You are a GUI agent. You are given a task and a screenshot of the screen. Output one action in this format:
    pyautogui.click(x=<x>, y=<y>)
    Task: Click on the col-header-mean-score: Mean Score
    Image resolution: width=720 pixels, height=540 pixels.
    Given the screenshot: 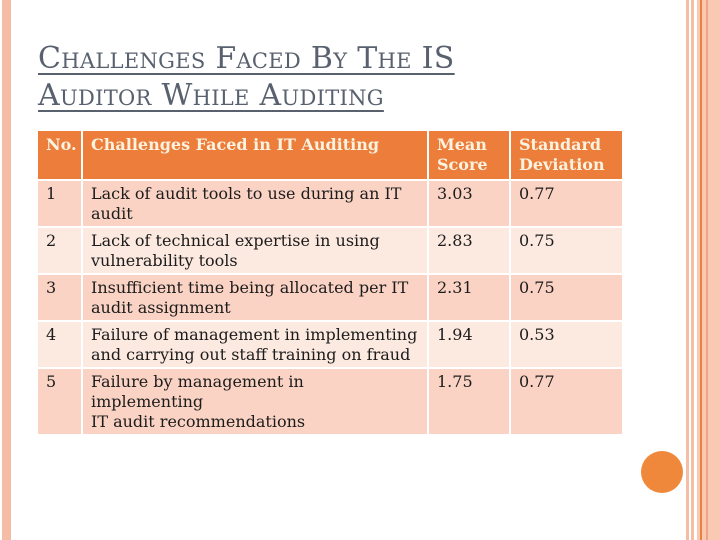 What is the action you would take?
    pyautogui.click(x=469, y=155)
    